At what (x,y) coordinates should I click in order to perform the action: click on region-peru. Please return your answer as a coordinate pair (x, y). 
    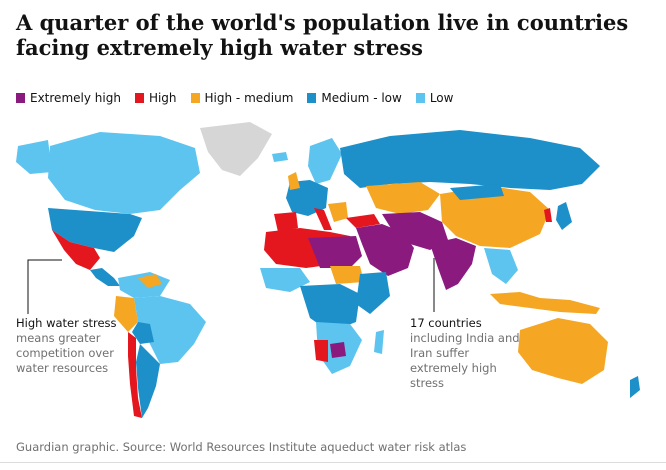
    Looking at the image, I should click on (126, 314).